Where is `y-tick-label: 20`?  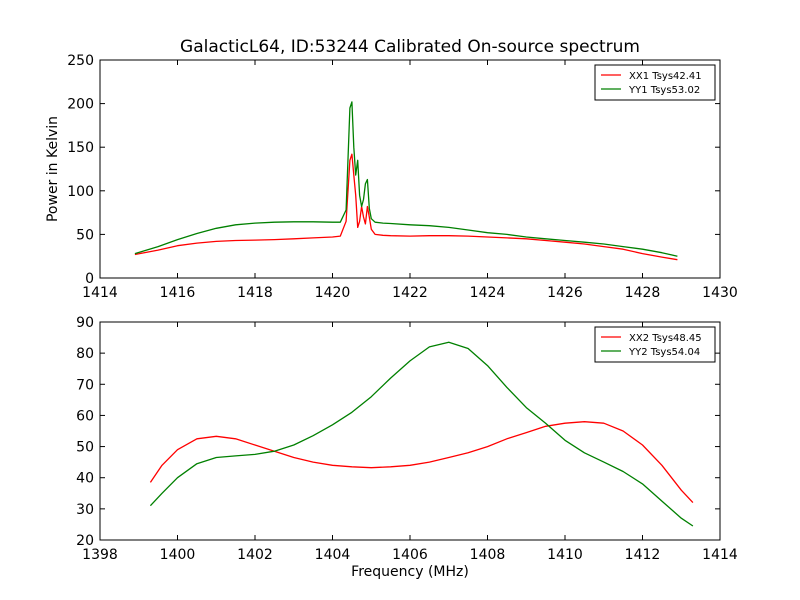 y-tick-label: 20 is located at coordinates (85, 541).